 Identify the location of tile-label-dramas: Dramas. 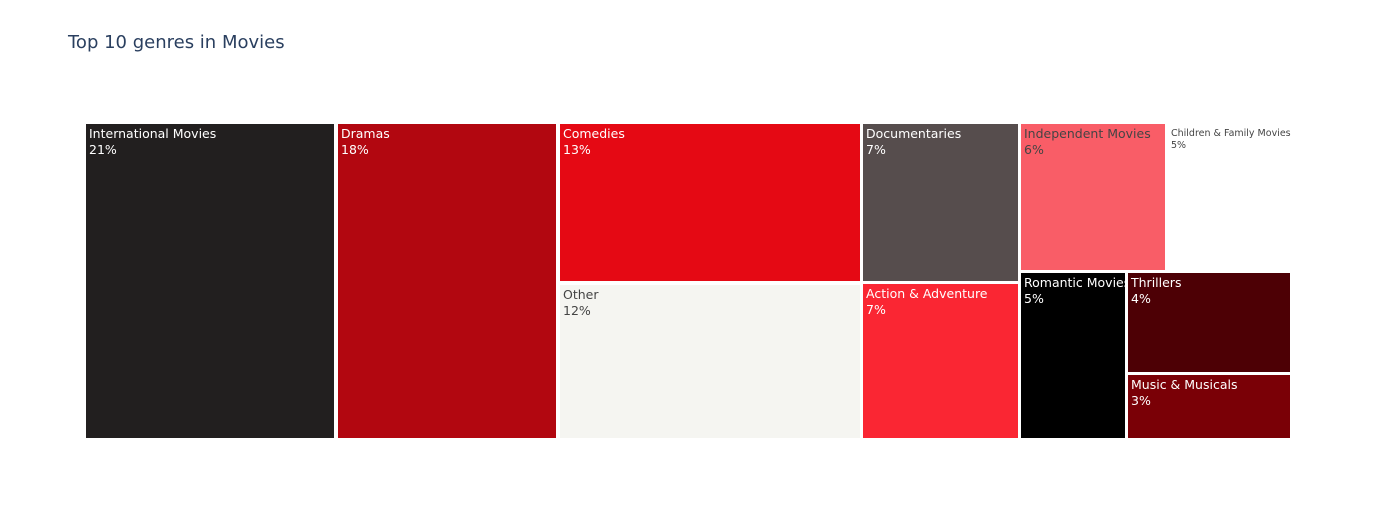
(365, 133).